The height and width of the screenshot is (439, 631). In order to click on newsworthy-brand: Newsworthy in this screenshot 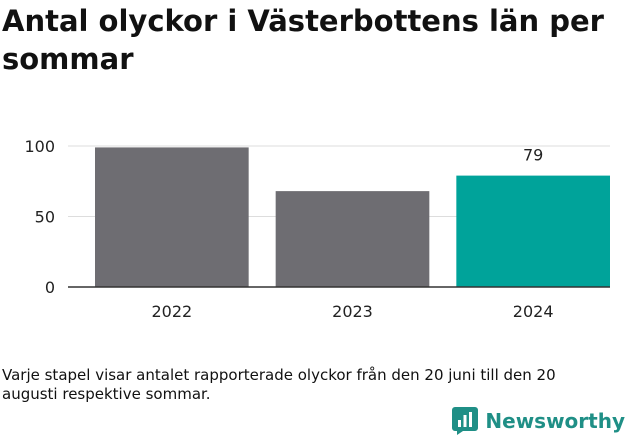, I will do `click(538, 421)`.